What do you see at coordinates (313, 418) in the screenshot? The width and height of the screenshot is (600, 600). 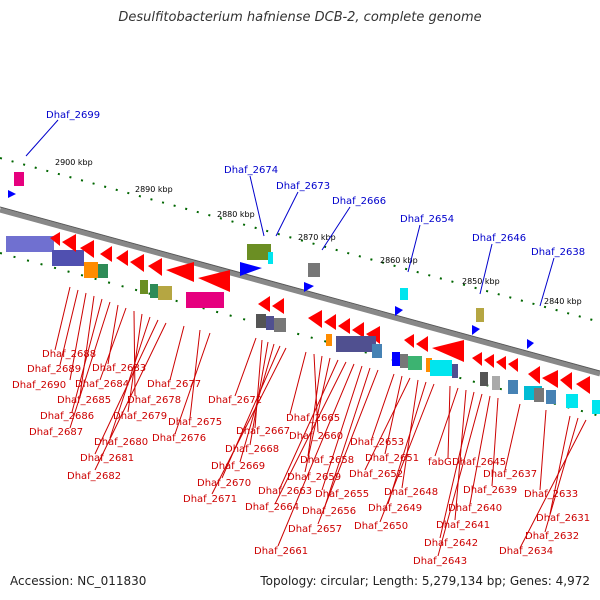 I see `gene-label-bottom: Dhaf_2665` at bounding box center [313, 418].